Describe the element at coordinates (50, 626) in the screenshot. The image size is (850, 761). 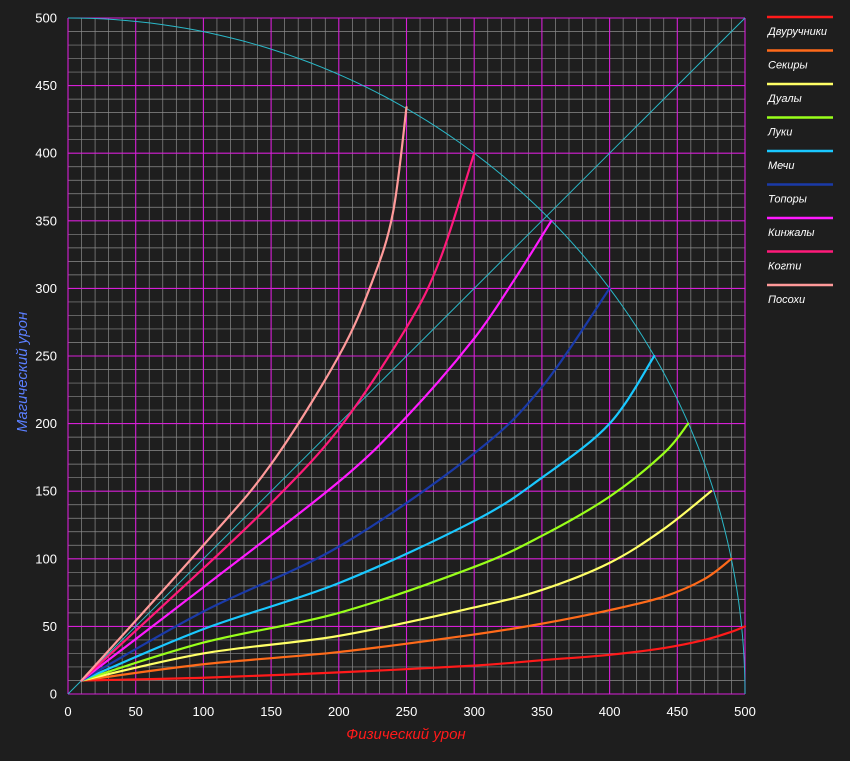
I see `y-tick-label: 50` at that location.